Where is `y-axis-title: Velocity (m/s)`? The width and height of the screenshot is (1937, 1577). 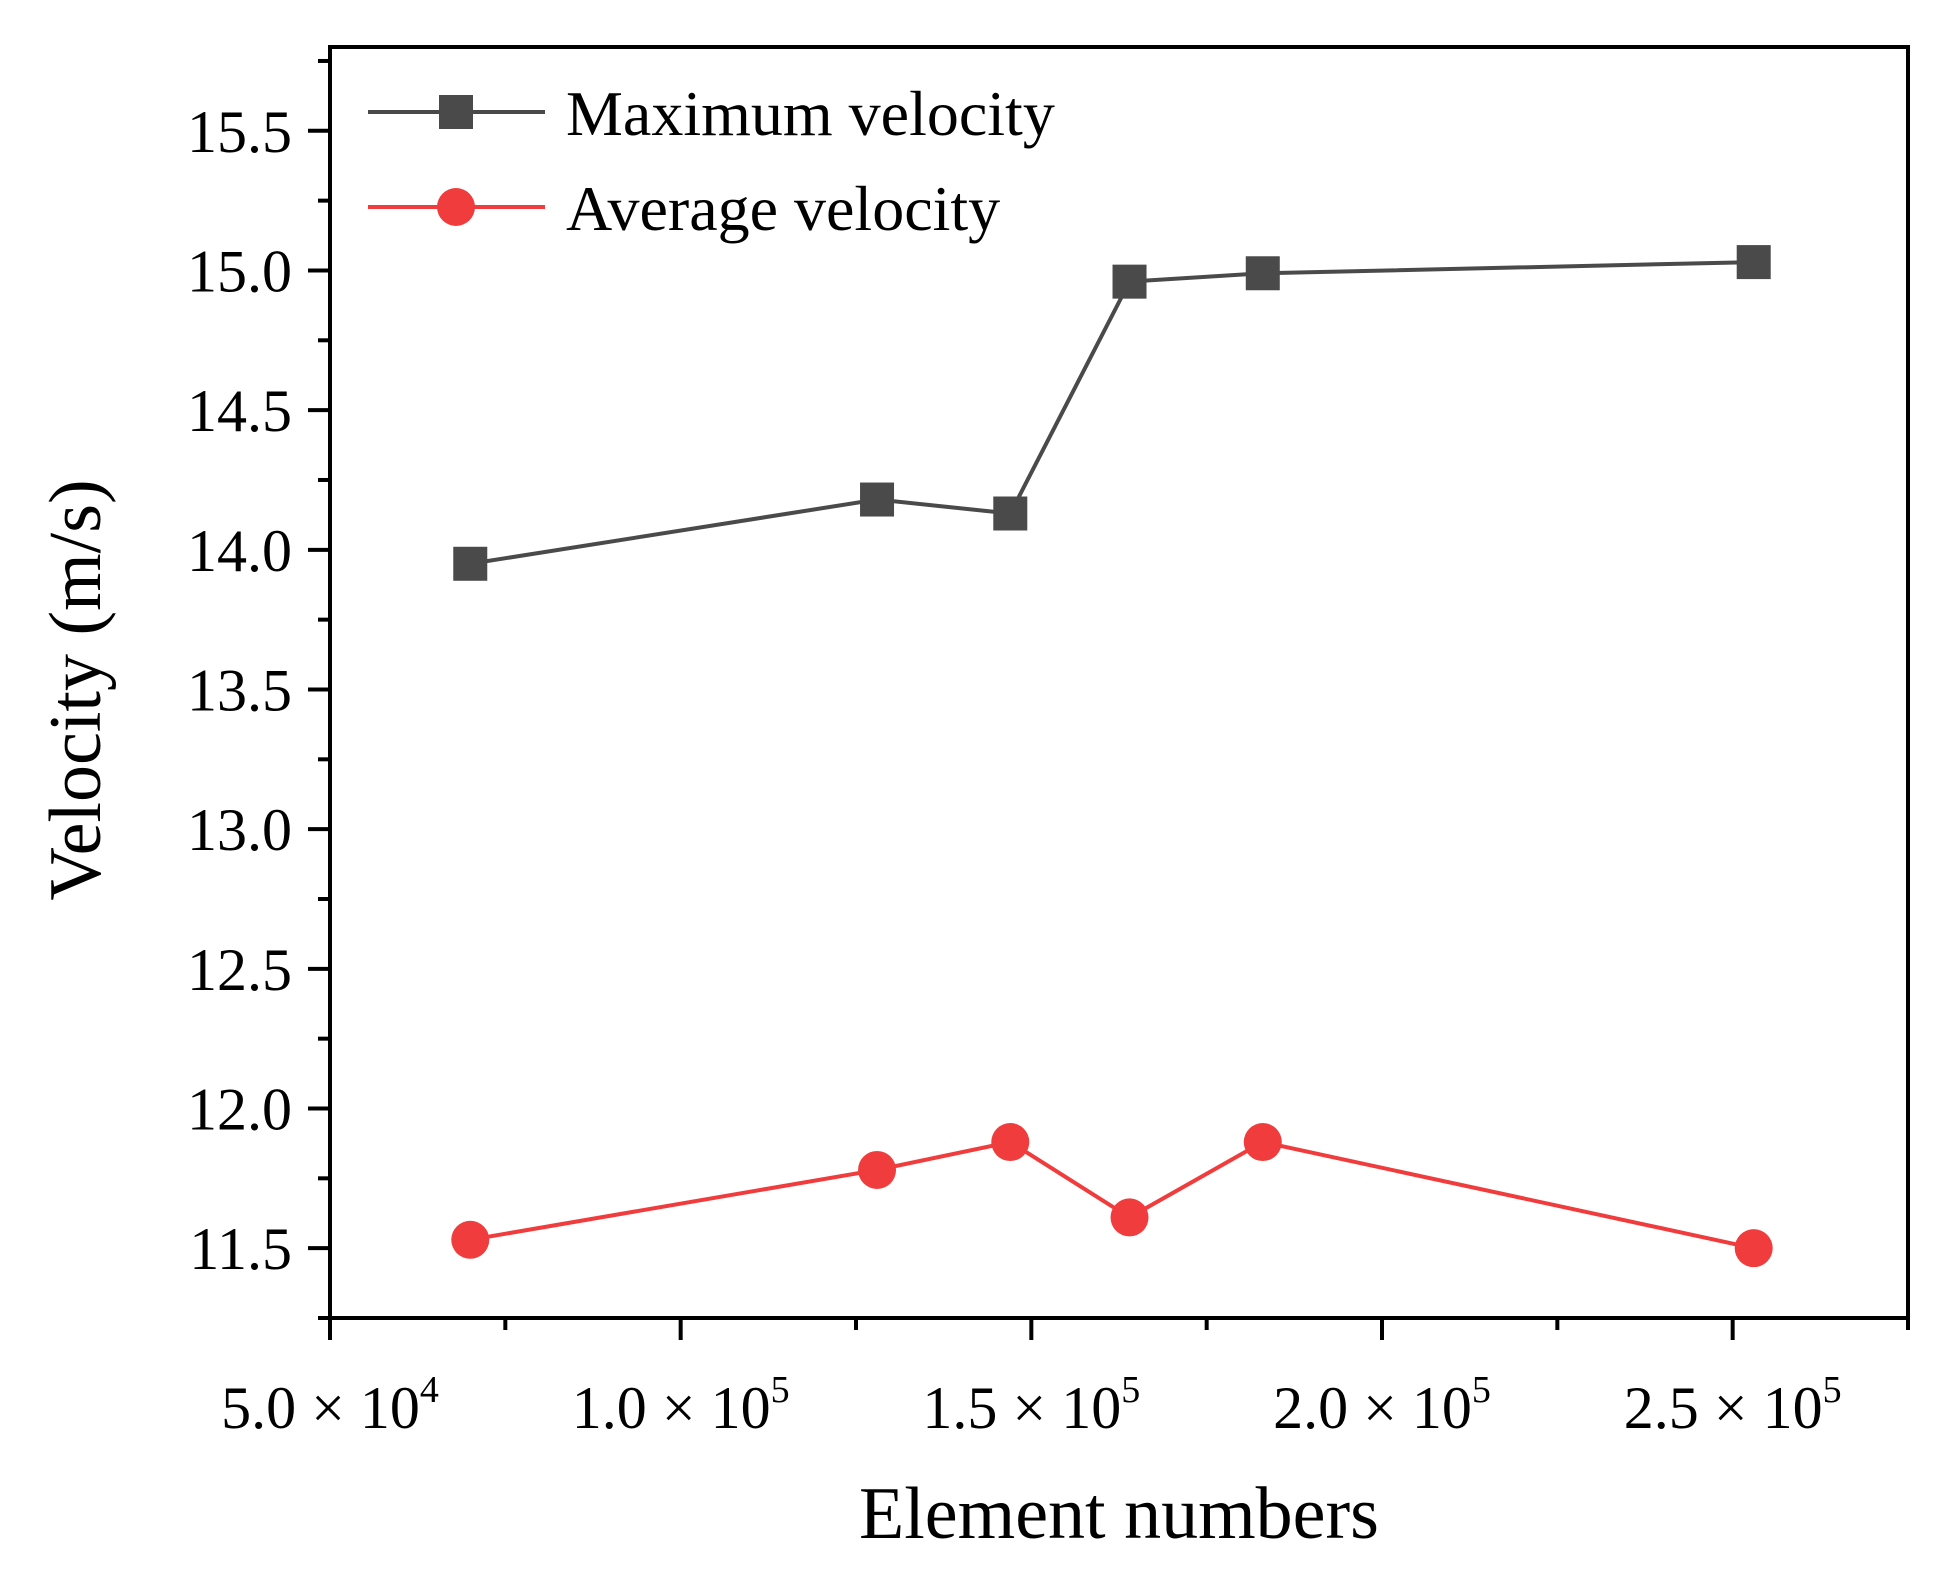 y-axis-title: Velocity (m/s) is located at coordinates (76, 689).